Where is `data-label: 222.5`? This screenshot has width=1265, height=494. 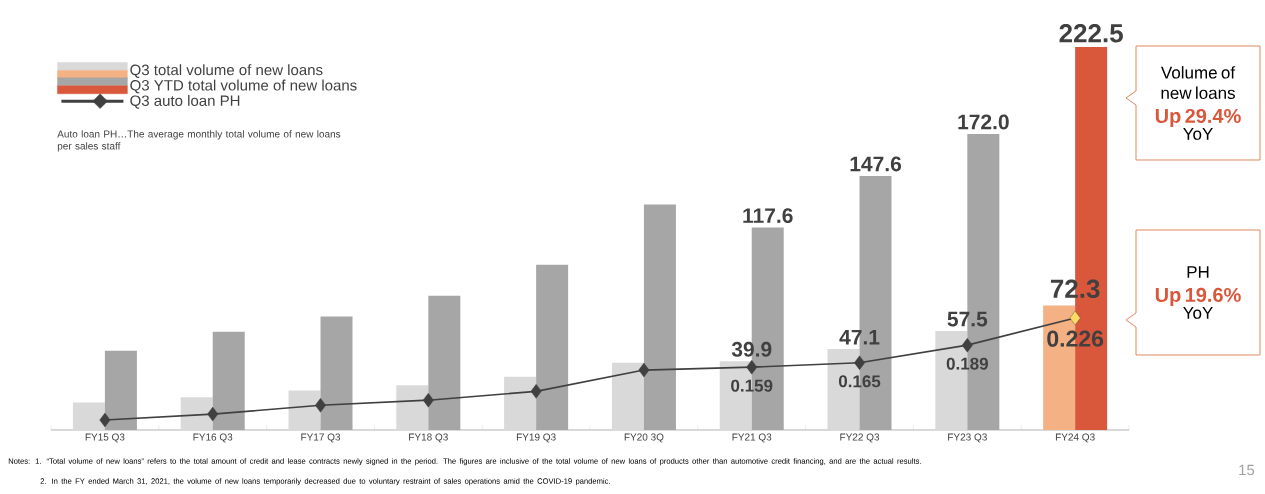 data-label: 222.5 is located at coordinates (1091, 33).